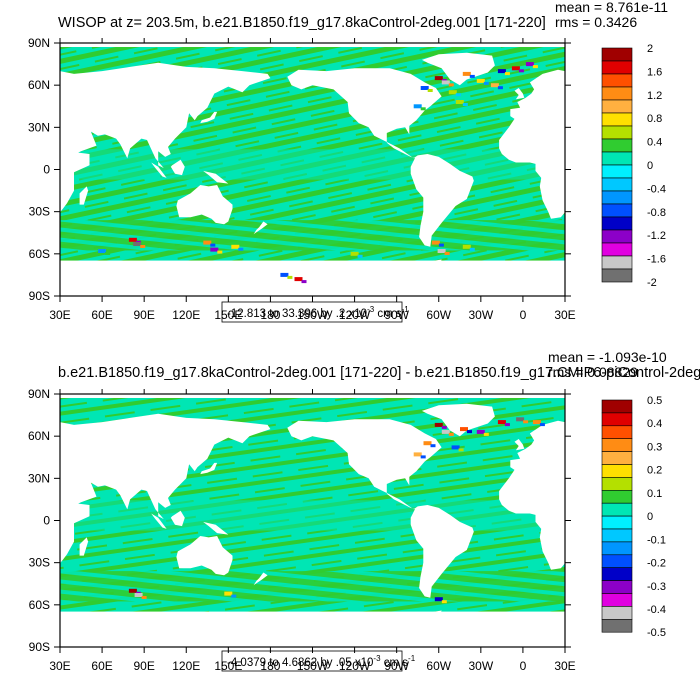 The height and width of the screenshot is (700, 700). Describe the element at coordinates (633, 166) in the screenshot. I see `colorbar: 2 1.6 1.2 0.8 0.4 0 -0.4 -0.8 -1.2 -1.6 -2` at that location.